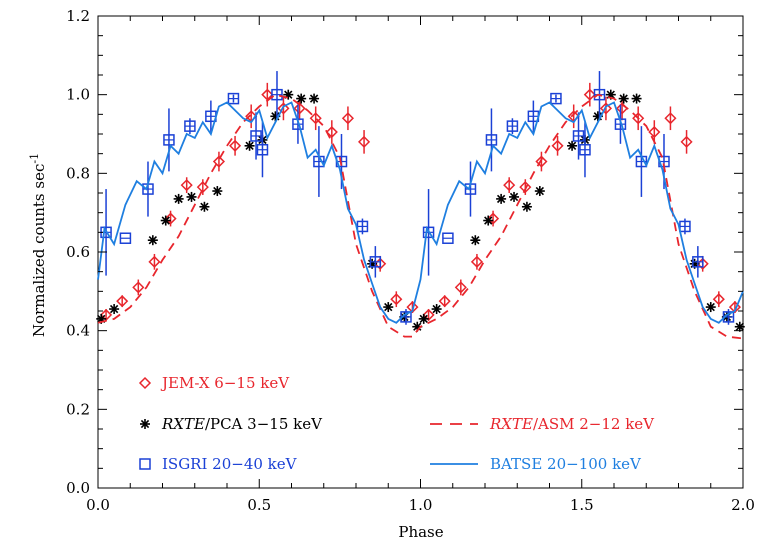  Describe the element at coordinates (78, 95) in the screenshot. I see `y-tick-label: 1.0` at that location.